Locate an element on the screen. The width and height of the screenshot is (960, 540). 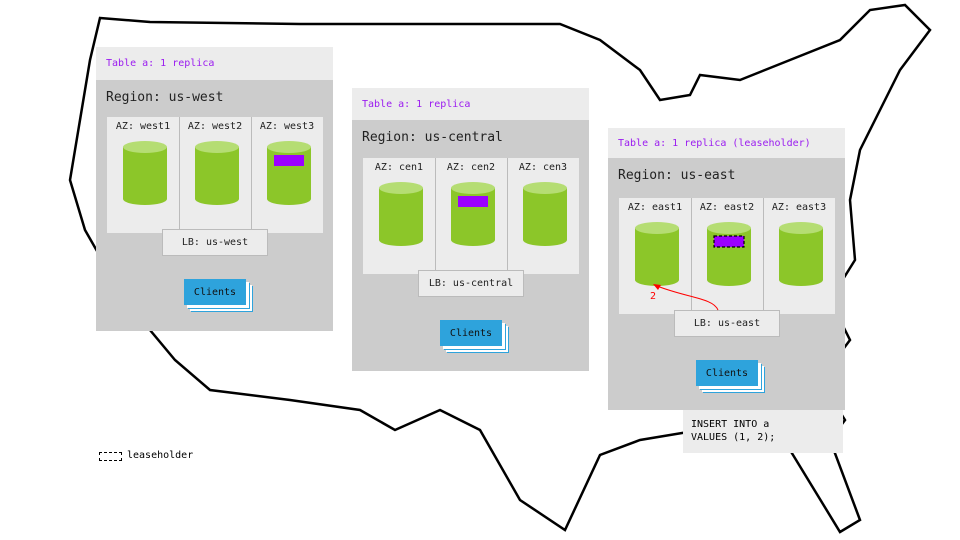
load-balancer: LB: us-east is located at coordinates (727, 323).